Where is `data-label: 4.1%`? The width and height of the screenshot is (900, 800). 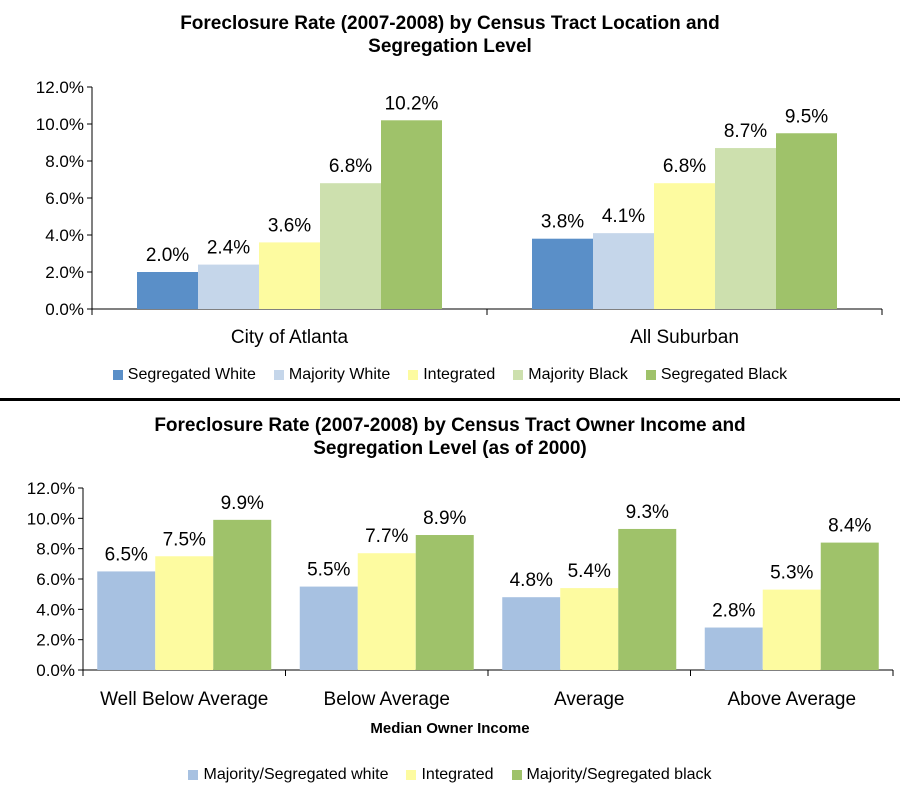
data-label: 4.1% is located at coordinates (623, 216).